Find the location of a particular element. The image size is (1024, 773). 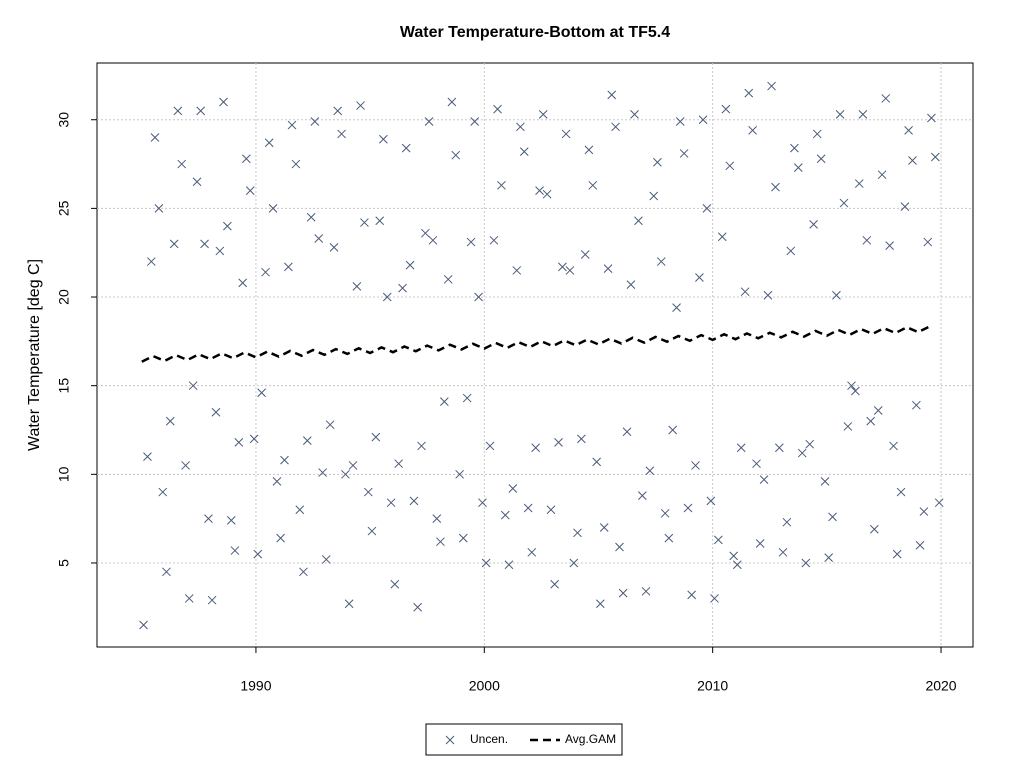

legend-label: Avg.GAM is located at coordinates (590, 739).